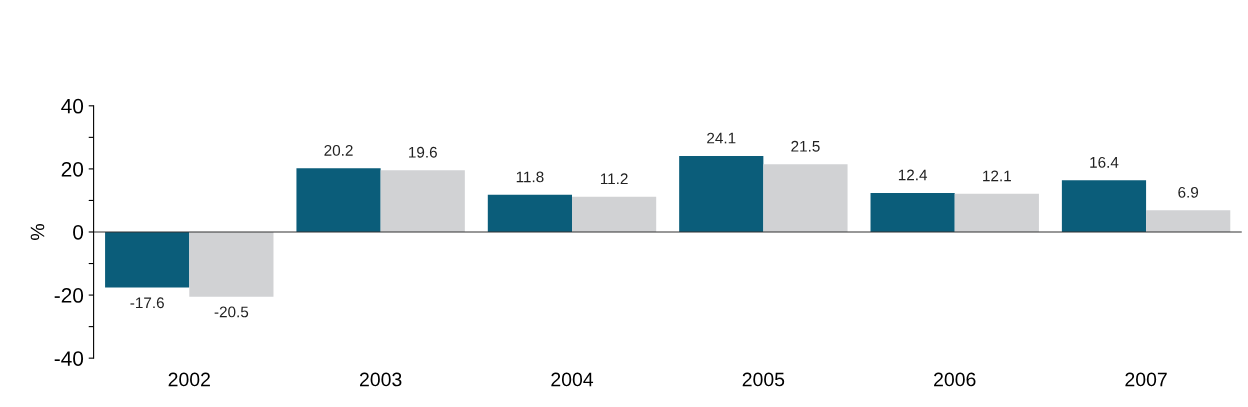  I want to click on data-label: 19.6, so click(423, 152).